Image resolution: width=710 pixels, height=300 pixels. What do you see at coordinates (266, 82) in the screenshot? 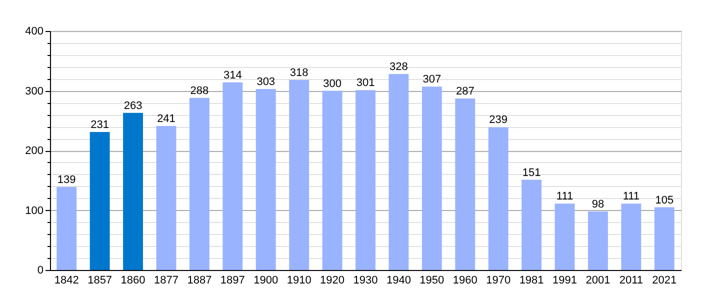
I see `data-label: 303` at bounding box center [266, 82].